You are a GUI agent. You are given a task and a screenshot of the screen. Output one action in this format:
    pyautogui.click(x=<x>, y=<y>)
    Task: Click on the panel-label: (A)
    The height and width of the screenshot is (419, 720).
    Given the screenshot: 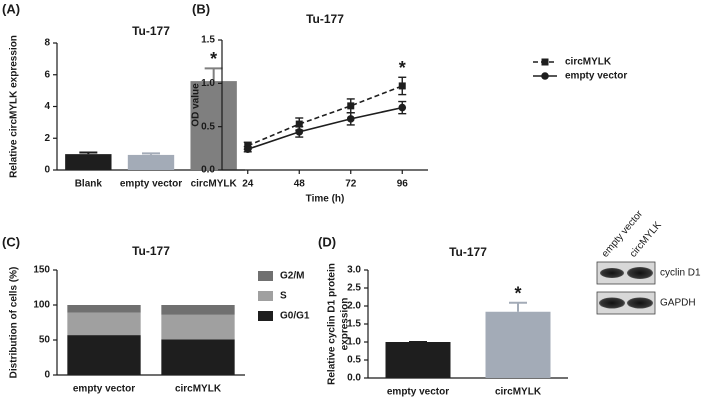 What is the action you would take?
    pyautogui.click(x=11, y=8)
    